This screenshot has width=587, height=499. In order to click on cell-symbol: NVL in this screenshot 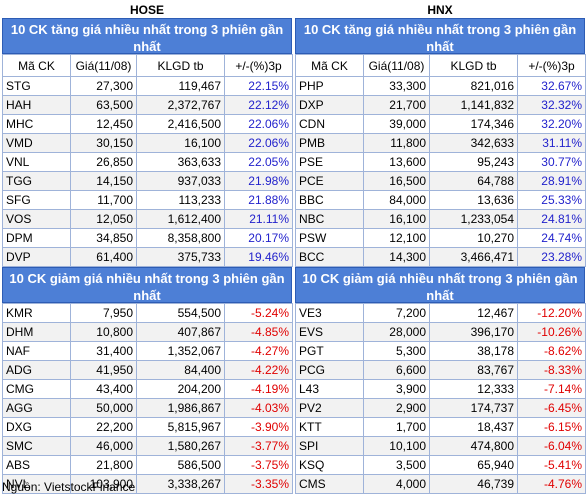, I will do `click(36, 484)`.